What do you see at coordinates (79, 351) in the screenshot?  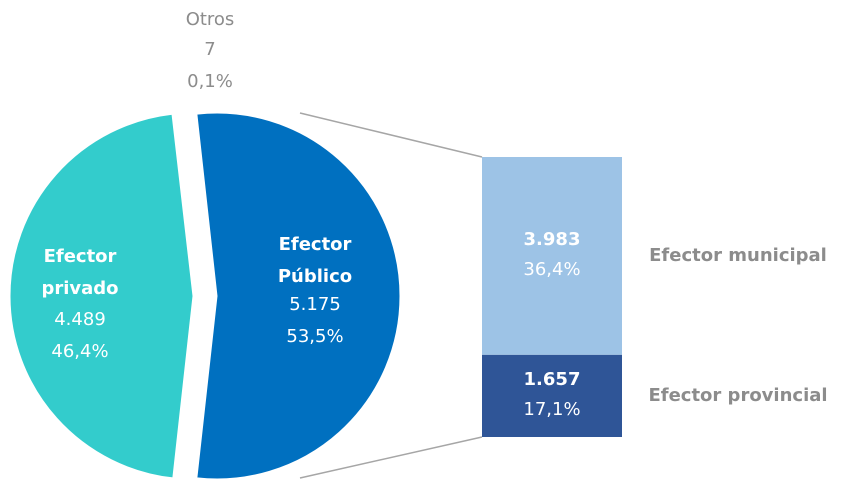 I see `slice-percent: 46,4%` at bounding box center [79, 351].